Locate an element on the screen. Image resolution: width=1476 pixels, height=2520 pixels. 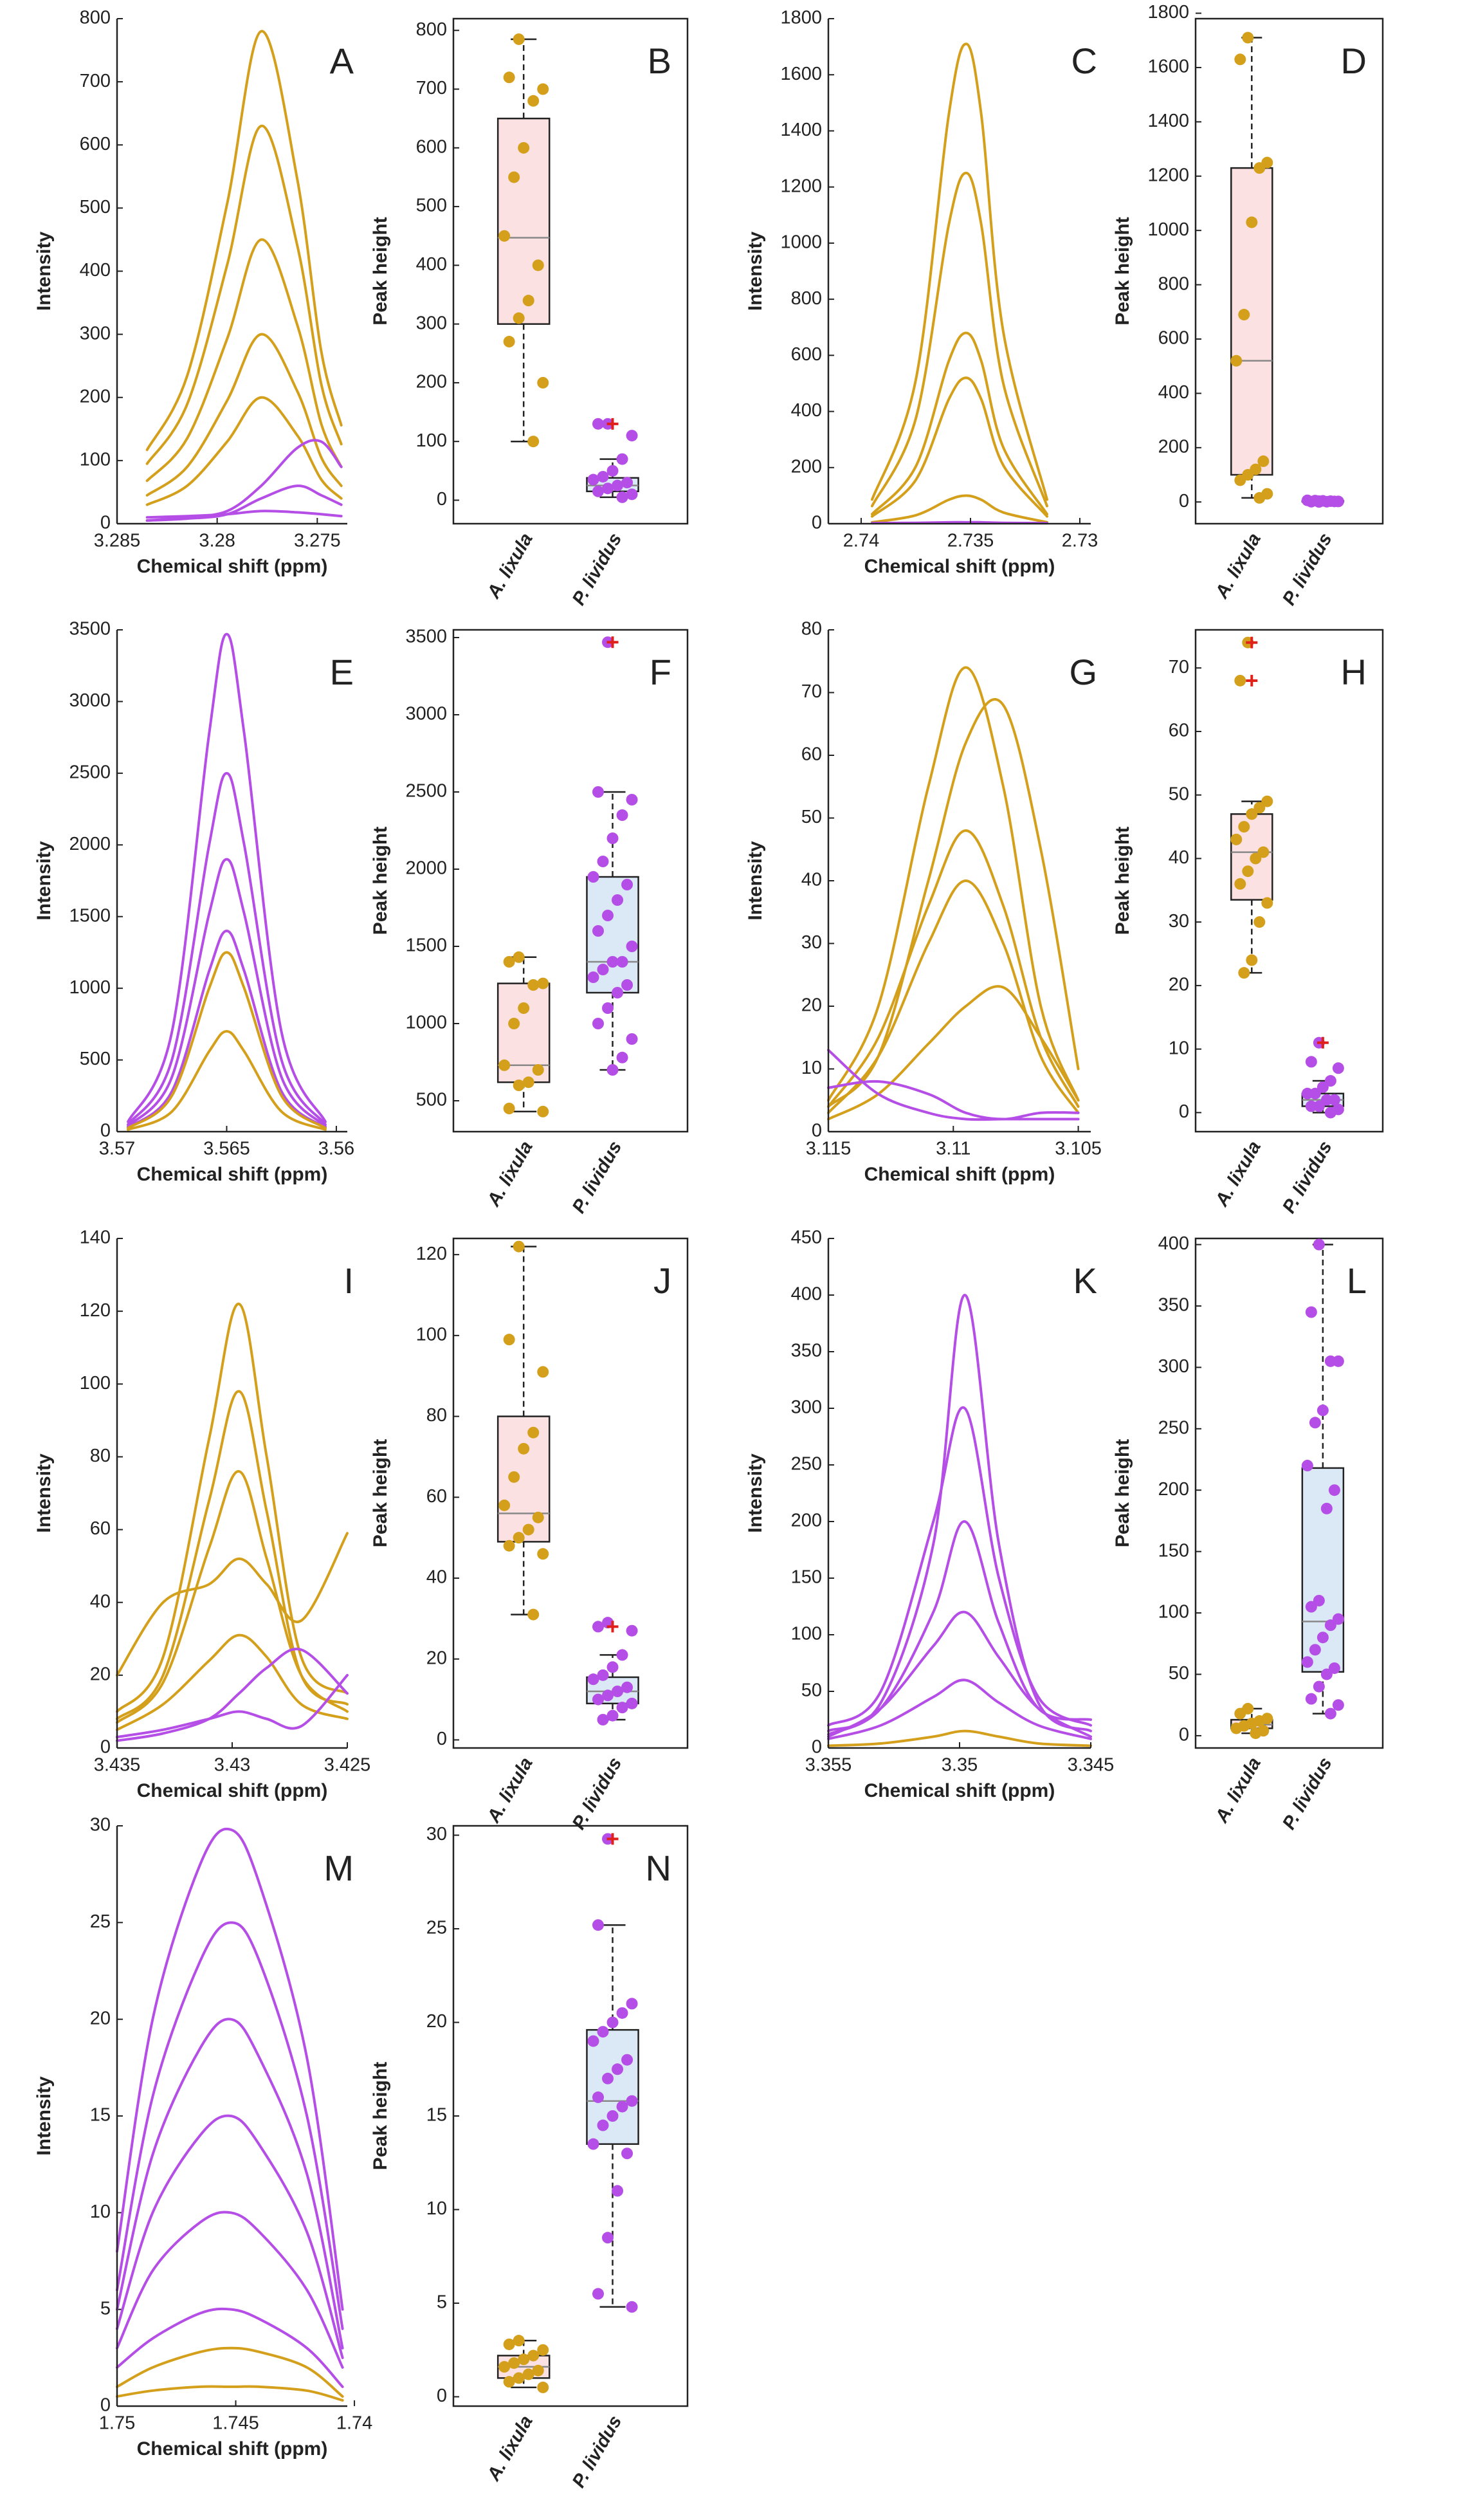
panel-letter: H is located at coordinates (1354, 672).